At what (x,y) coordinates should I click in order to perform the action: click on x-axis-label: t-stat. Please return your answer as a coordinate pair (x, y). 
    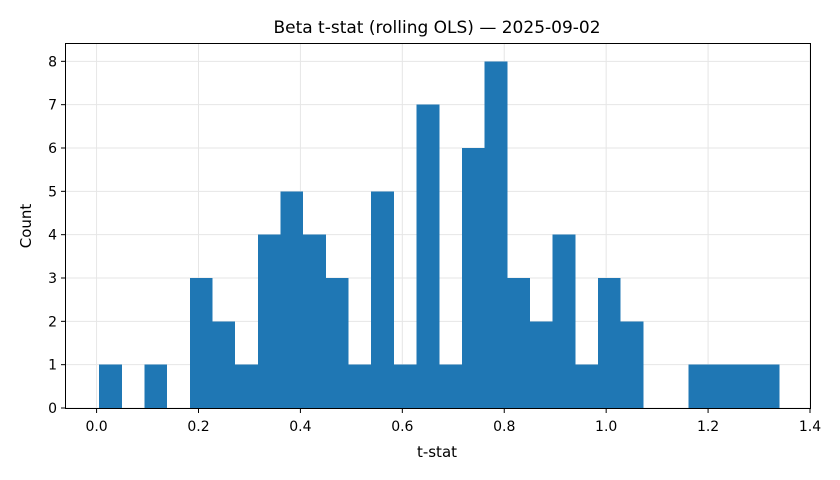
    Looking at the image, I should click on (437, 452).